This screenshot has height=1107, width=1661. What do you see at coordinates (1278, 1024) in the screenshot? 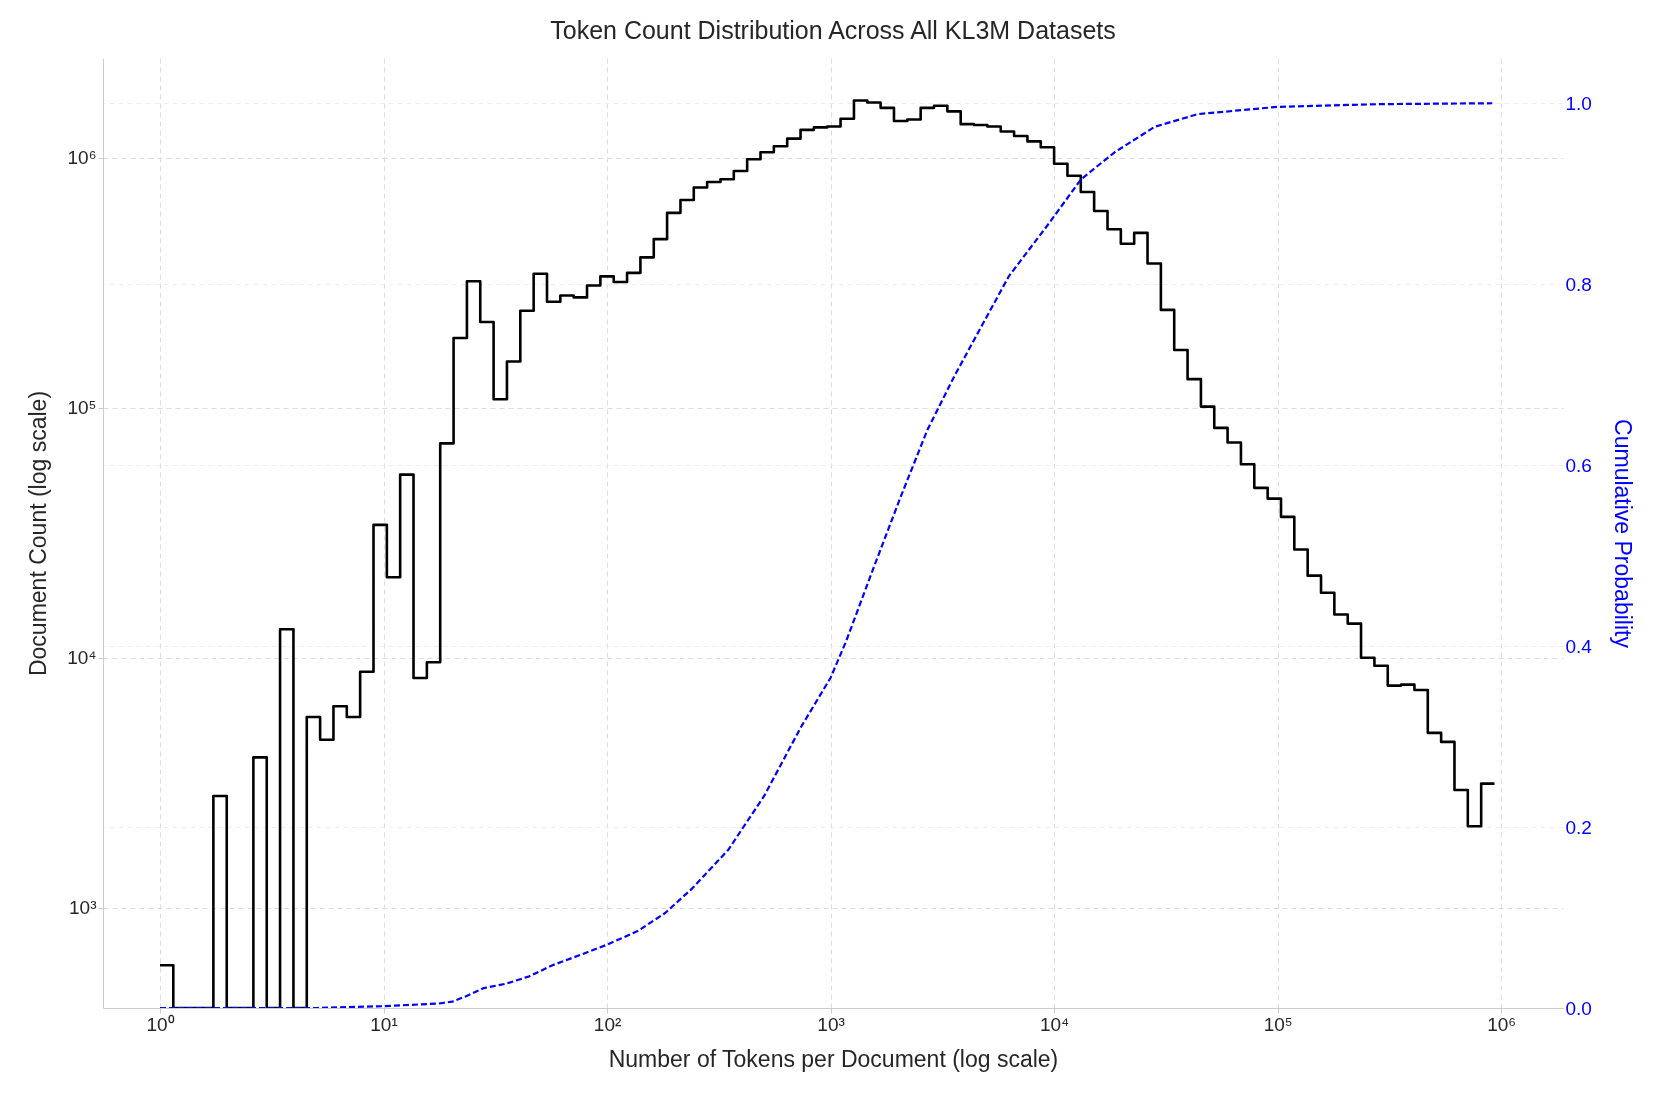
I see `x-tick-label: 10⁵` at bounding box center [1278, 1024].